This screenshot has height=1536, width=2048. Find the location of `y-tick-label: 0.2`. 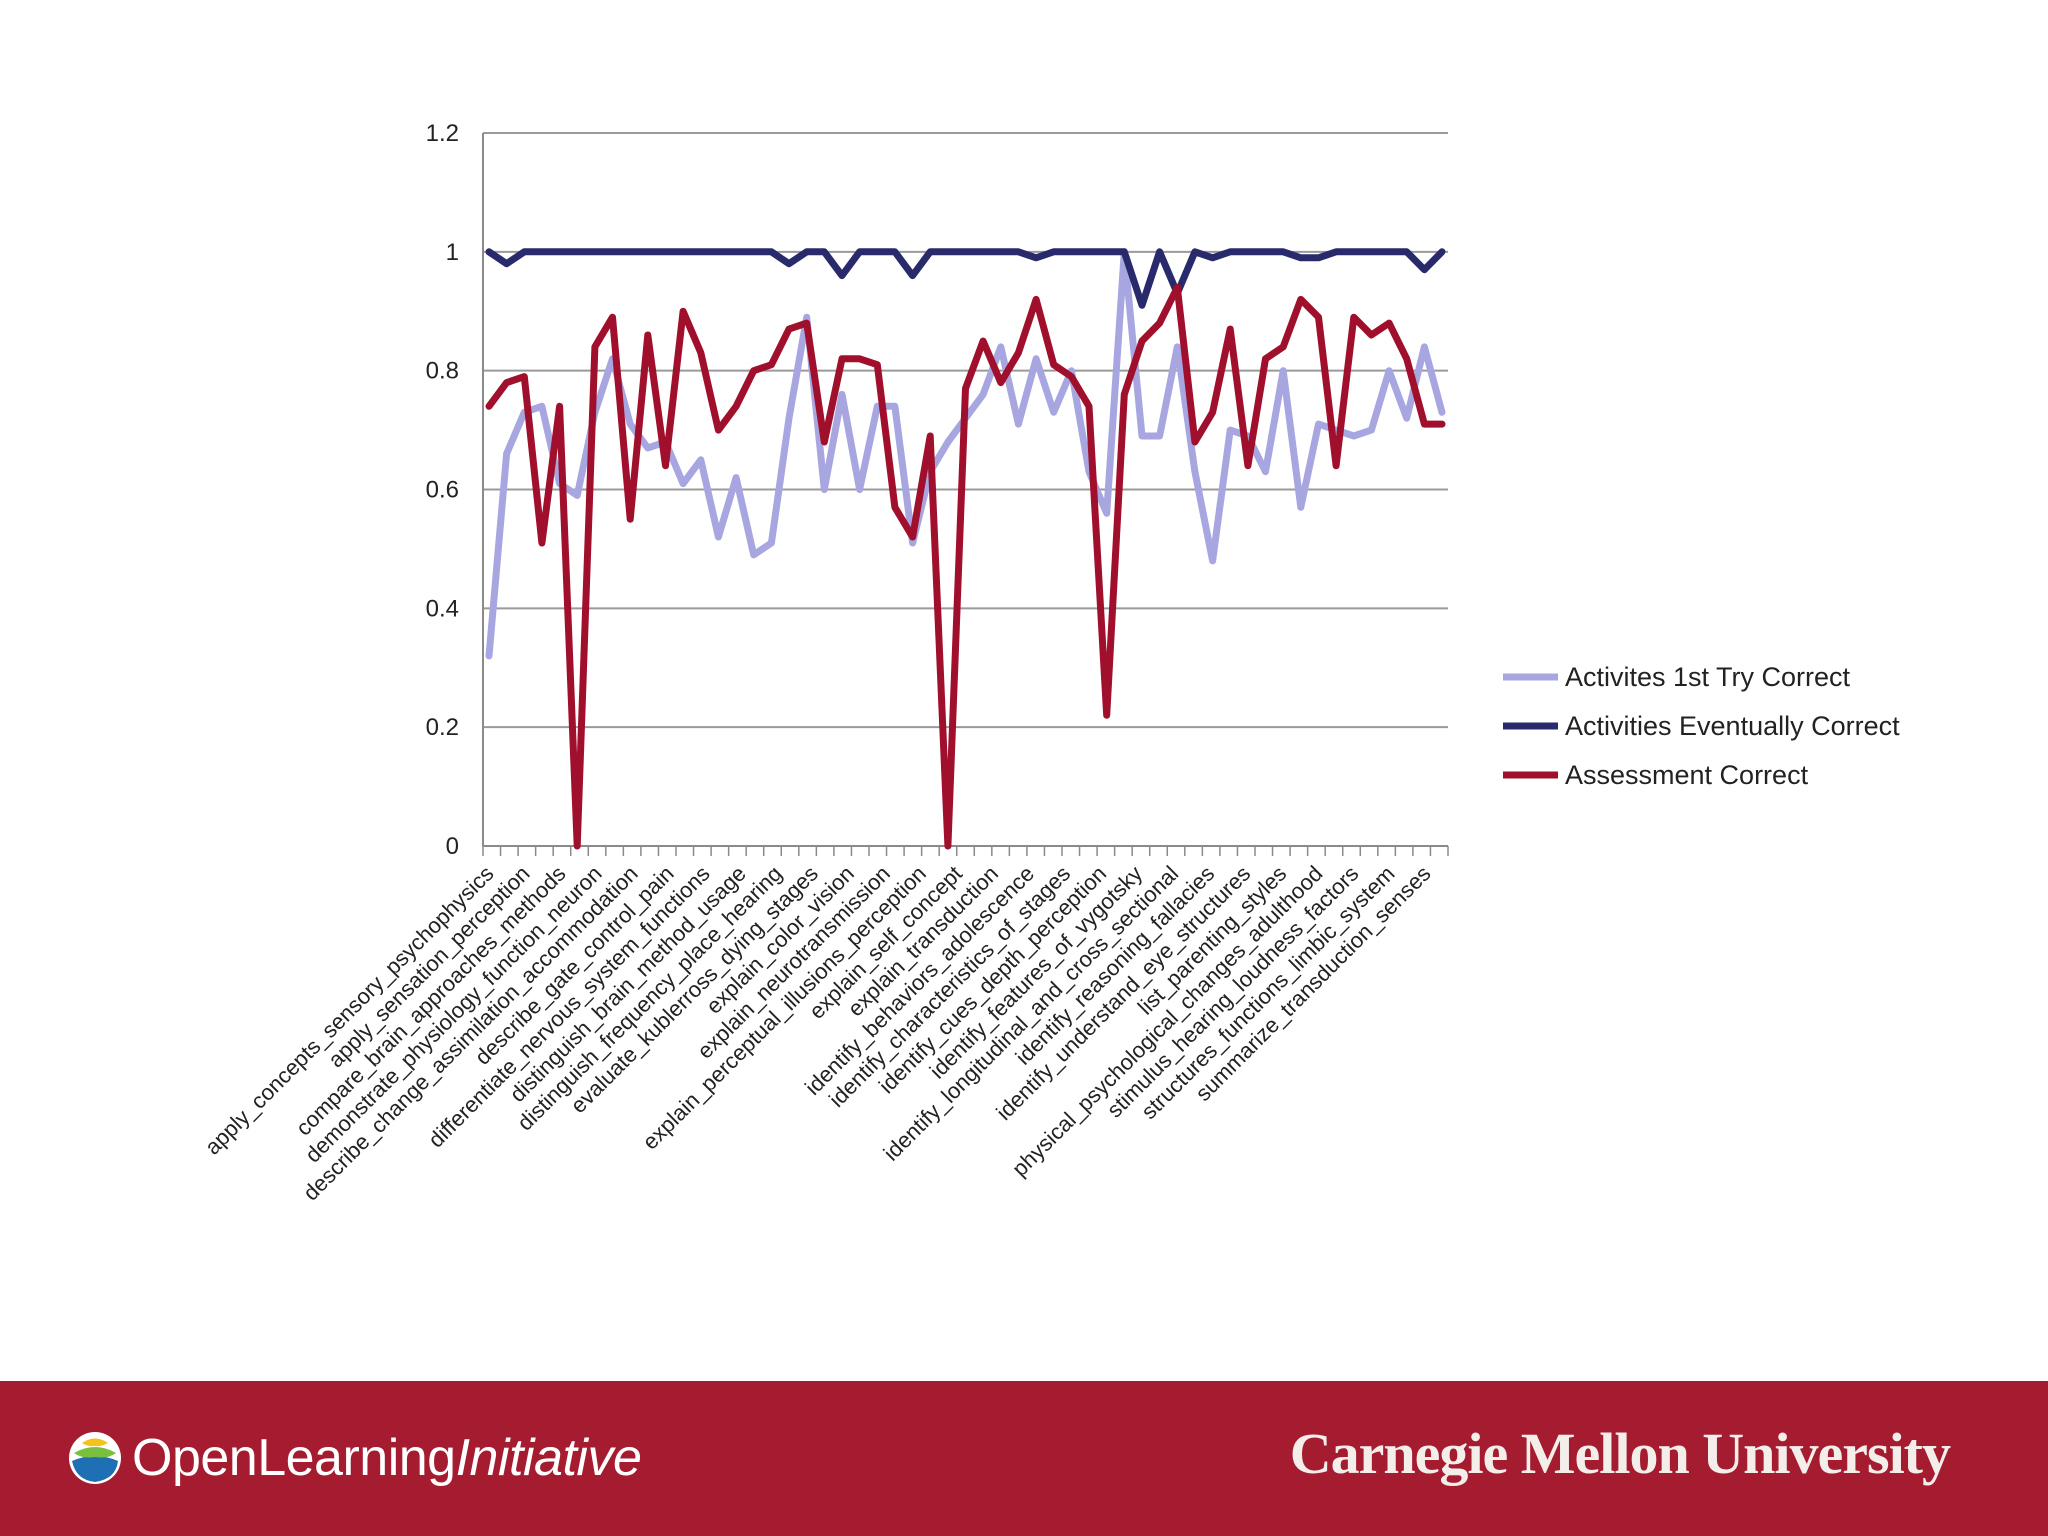

y-tick-label: 0.2 is located at coordinates (442, 727).